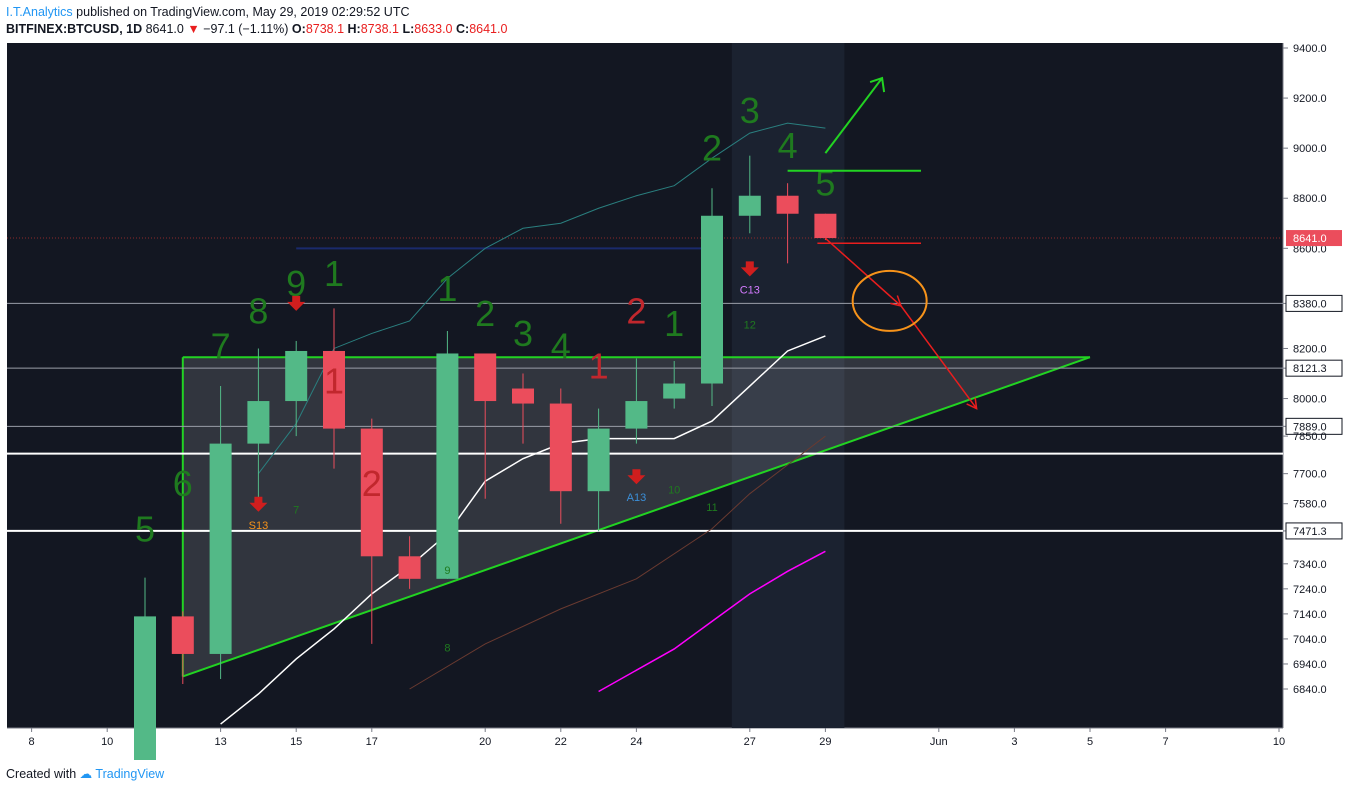  I want to click on open-value: 8738.1, so click(325, 29).